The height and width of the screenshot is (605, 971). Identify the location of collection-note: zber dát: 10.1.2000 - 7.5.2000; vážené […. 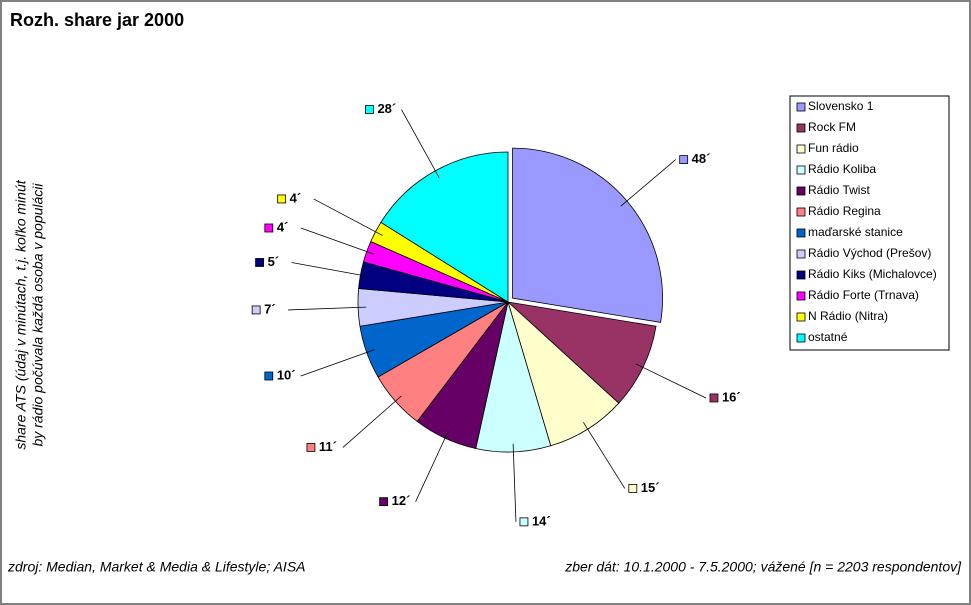
(763, 567).